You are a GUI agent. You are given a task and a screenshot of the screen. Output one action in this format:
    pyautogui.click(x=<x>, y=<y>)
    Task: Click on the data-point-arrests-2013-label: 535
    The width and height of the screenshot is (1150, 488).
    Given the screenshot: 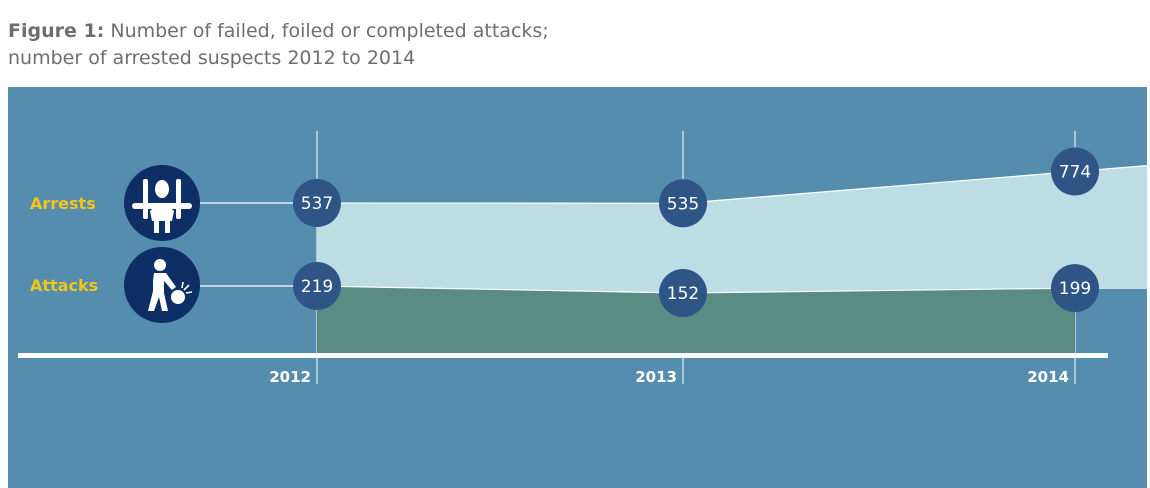 What is the action you would take?
    pyautogui.click(x=683, y=204)
    